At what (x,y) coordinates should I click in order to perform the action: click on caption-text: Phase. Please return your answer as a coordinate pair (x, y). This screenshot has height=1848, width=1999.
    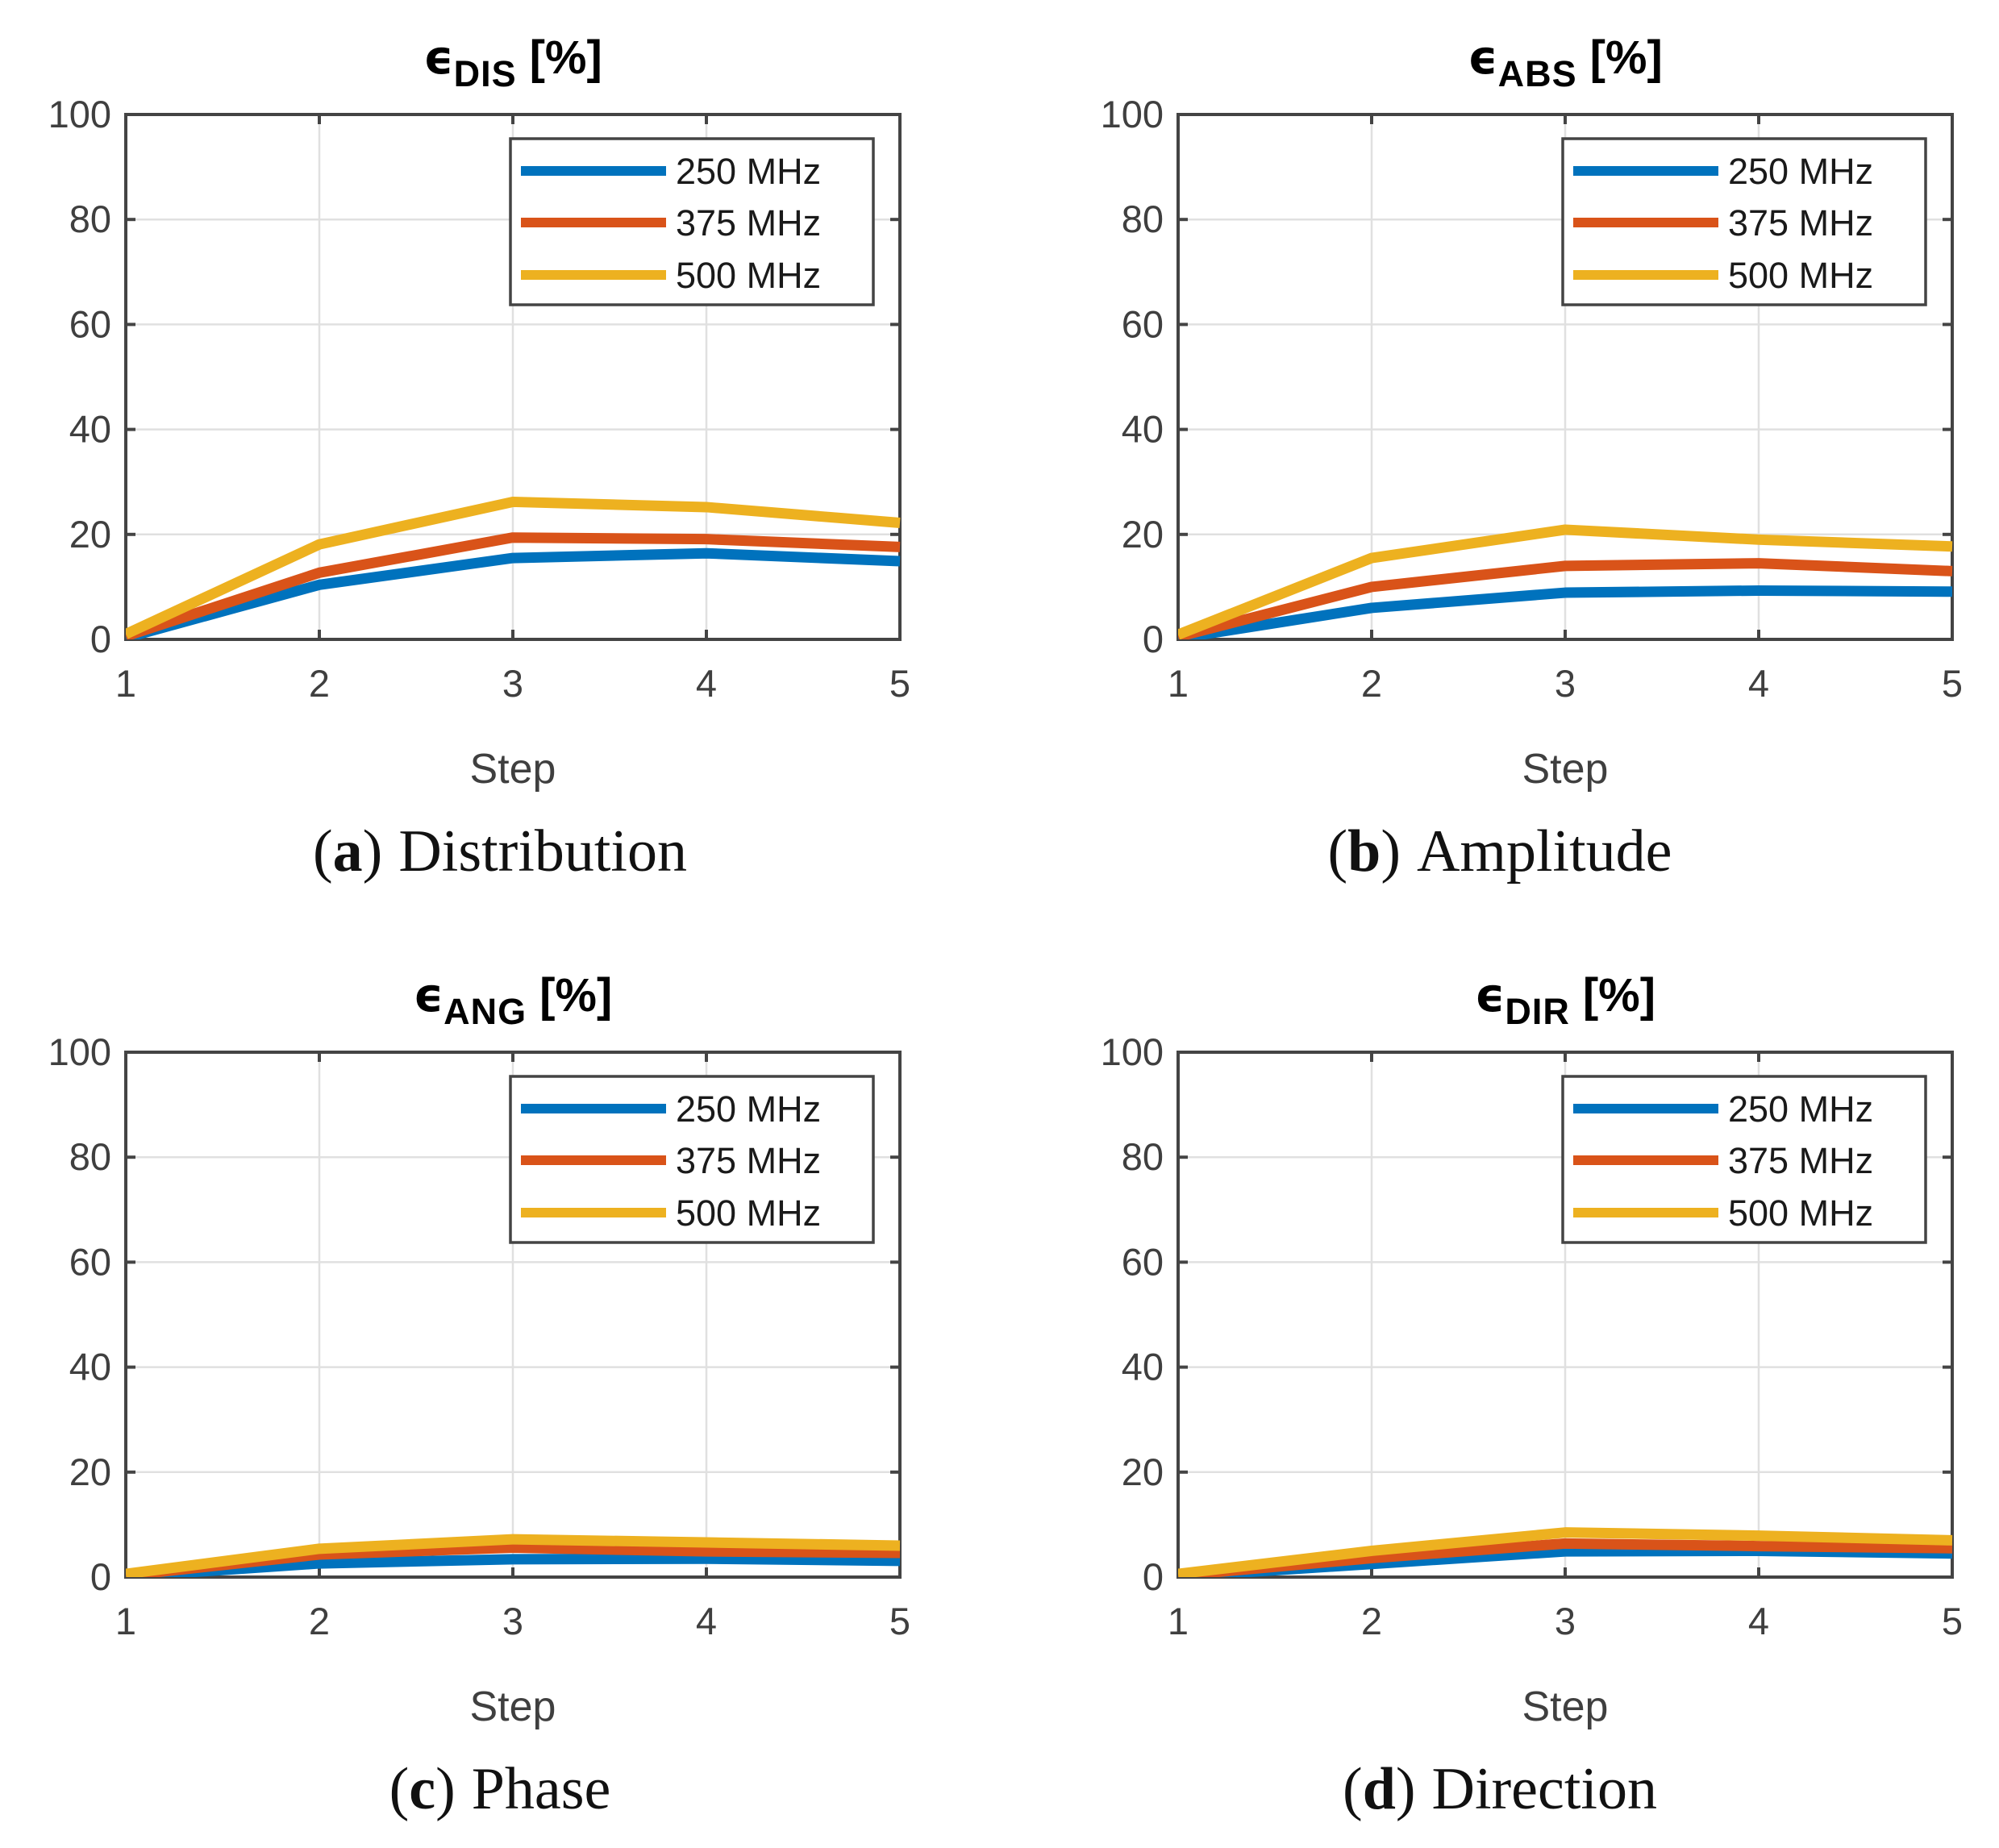
    Looking at the image, I should click on (541, 1789).